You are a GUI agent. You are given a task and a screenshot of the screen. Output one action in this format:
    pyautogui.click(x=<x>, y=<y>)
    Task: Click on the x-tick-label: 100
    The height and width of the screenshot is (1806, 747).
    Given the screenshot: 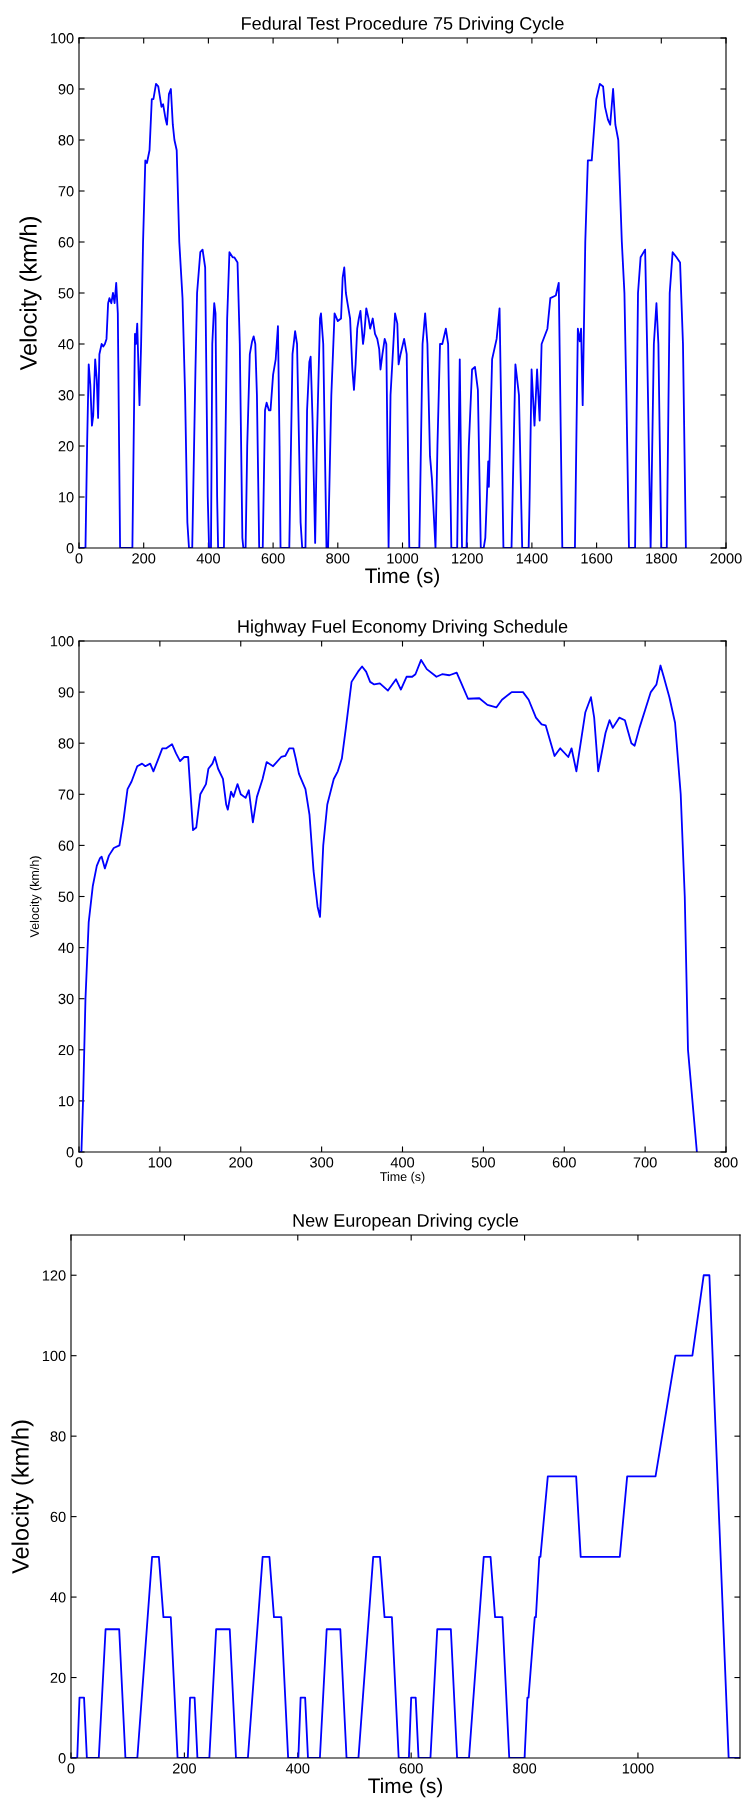 What is the action you would take?
    pyautogui.click(x=160, y=1162)
    